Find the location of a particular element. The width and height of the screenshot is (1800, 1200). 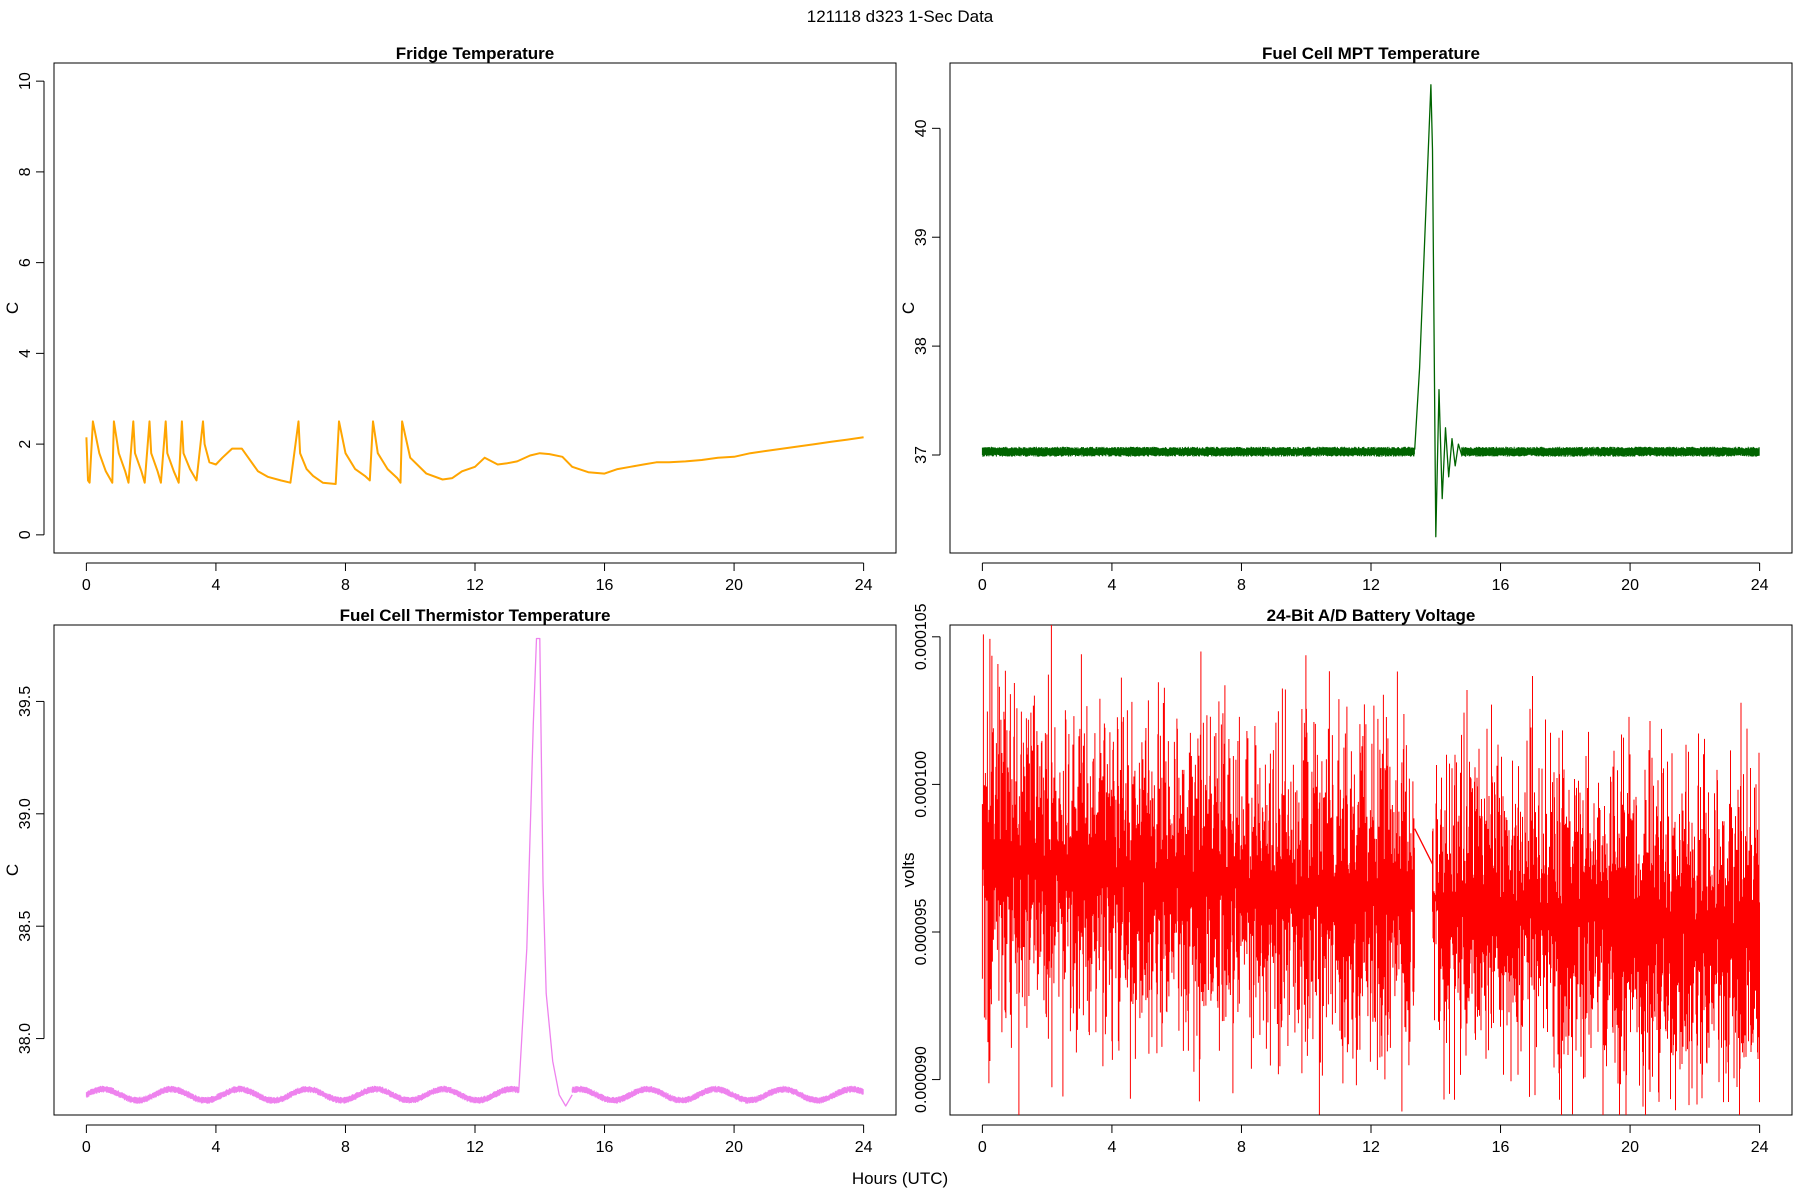

y-tick-label: 6 is located at coordinates (25, 262).